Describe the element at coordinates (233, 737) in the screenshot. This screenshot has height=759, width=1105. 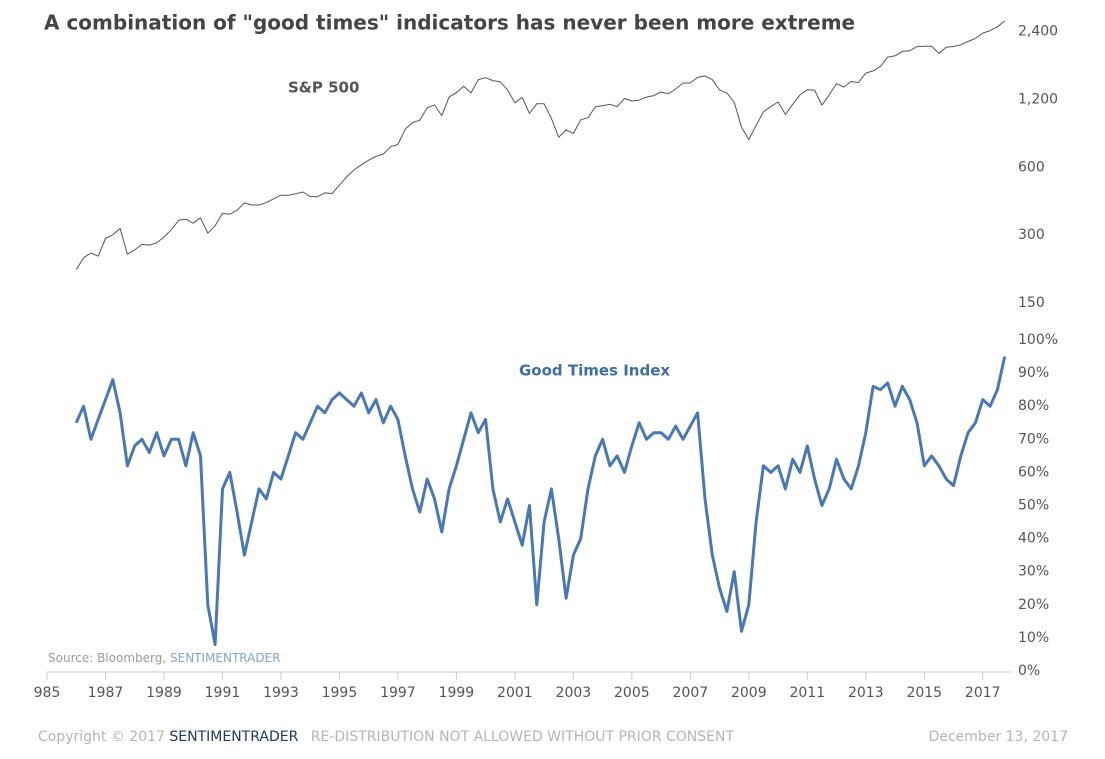
I see `brand: SENTIMENTRADER` at that location.